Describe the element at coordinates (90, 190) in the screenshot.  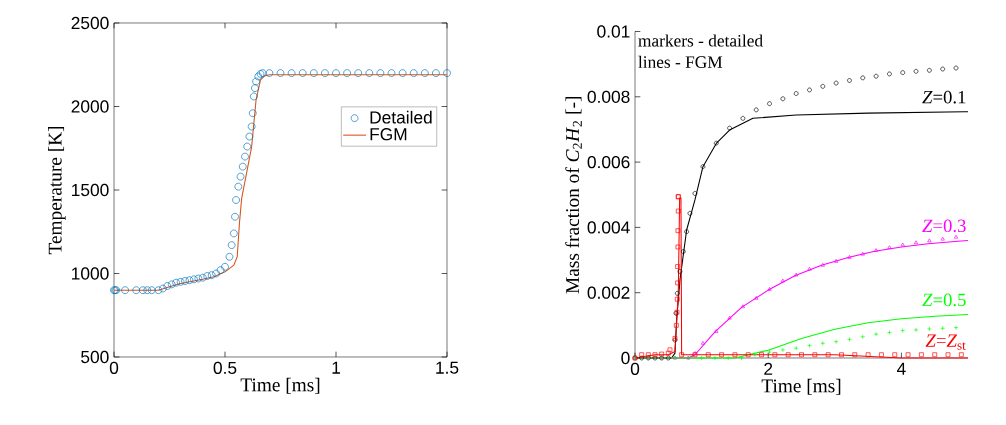
I see `y-tick-label: 1500` at that location.